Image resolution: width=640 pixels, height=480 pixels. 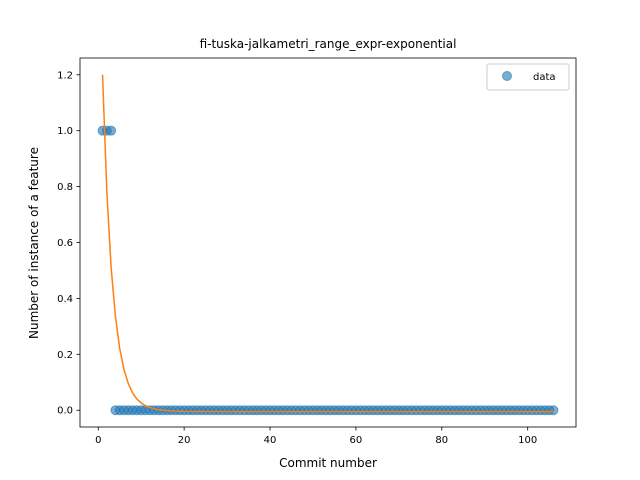 What do you see at coordinates (98, 440) in the screenshot?
I see `x-tick-label: 0` at bounding box center [98, 440].